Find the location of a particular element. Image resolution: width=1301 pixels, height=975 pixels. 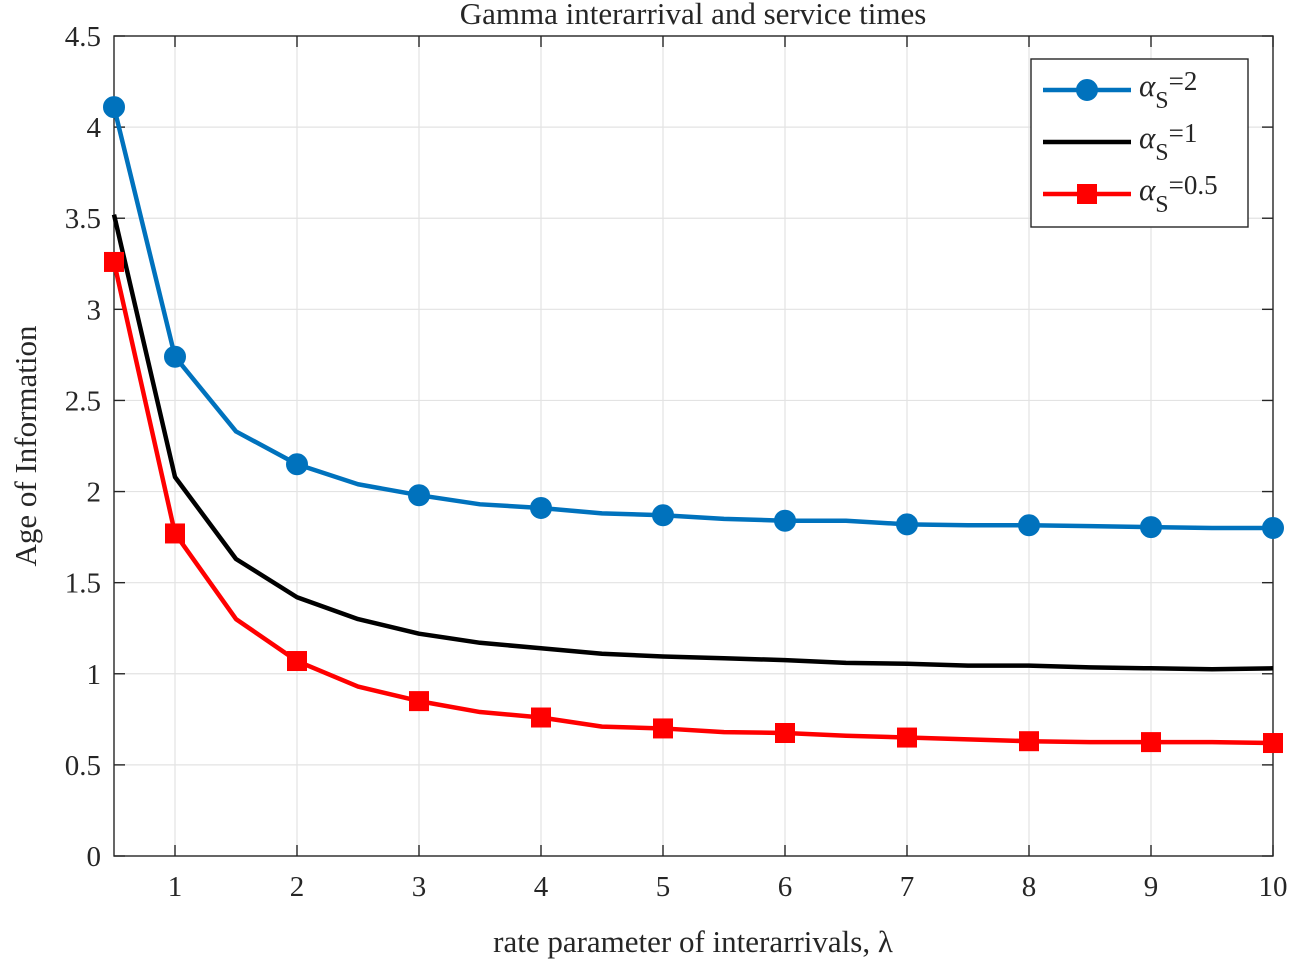

x-tick-label: 2 is located at coordinates (297, 887).